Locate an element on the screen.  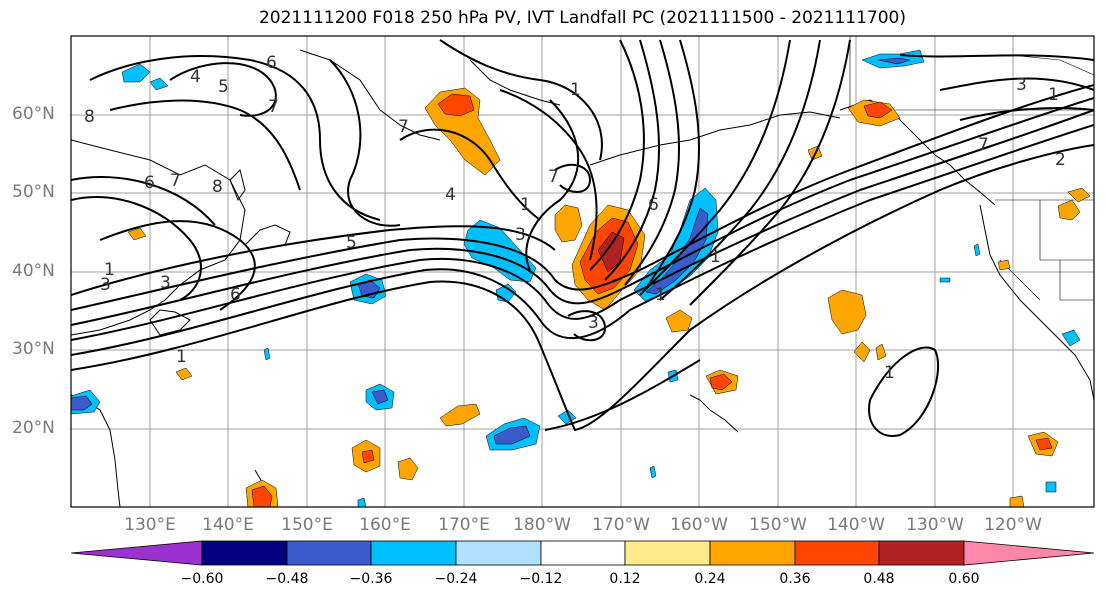
colorbar-tick-label: 0.60 is located at coordinates (964, 579).